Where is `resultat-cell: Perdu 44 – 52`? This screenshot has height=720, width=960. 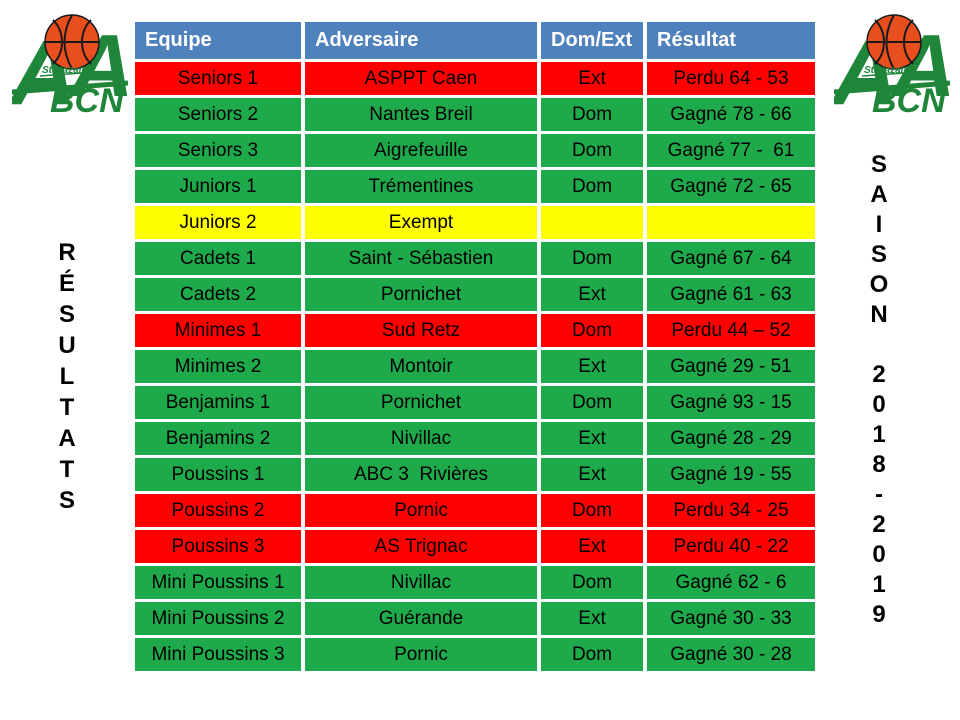 resultat-cell: Perdu 44 – 52 is located at coordinates (731, 330).